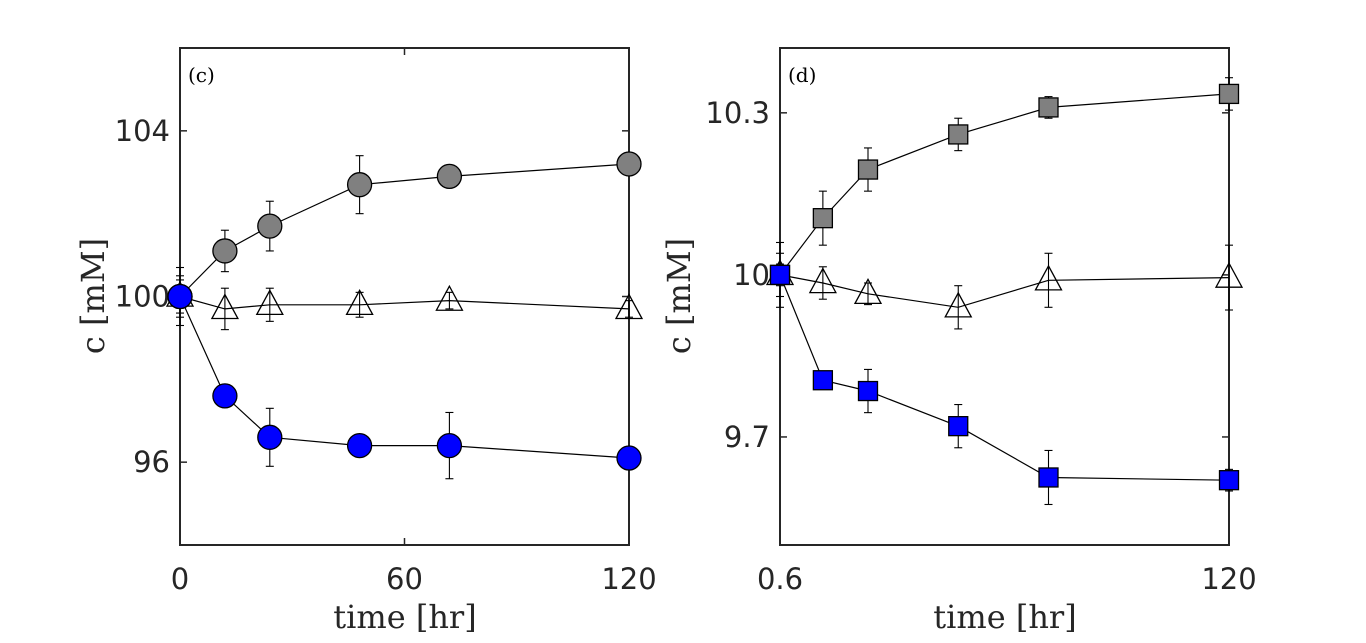 The height and width of the screenshot is (643, 1366). I want to click on y-tick-label: 100, so click(142, 297).